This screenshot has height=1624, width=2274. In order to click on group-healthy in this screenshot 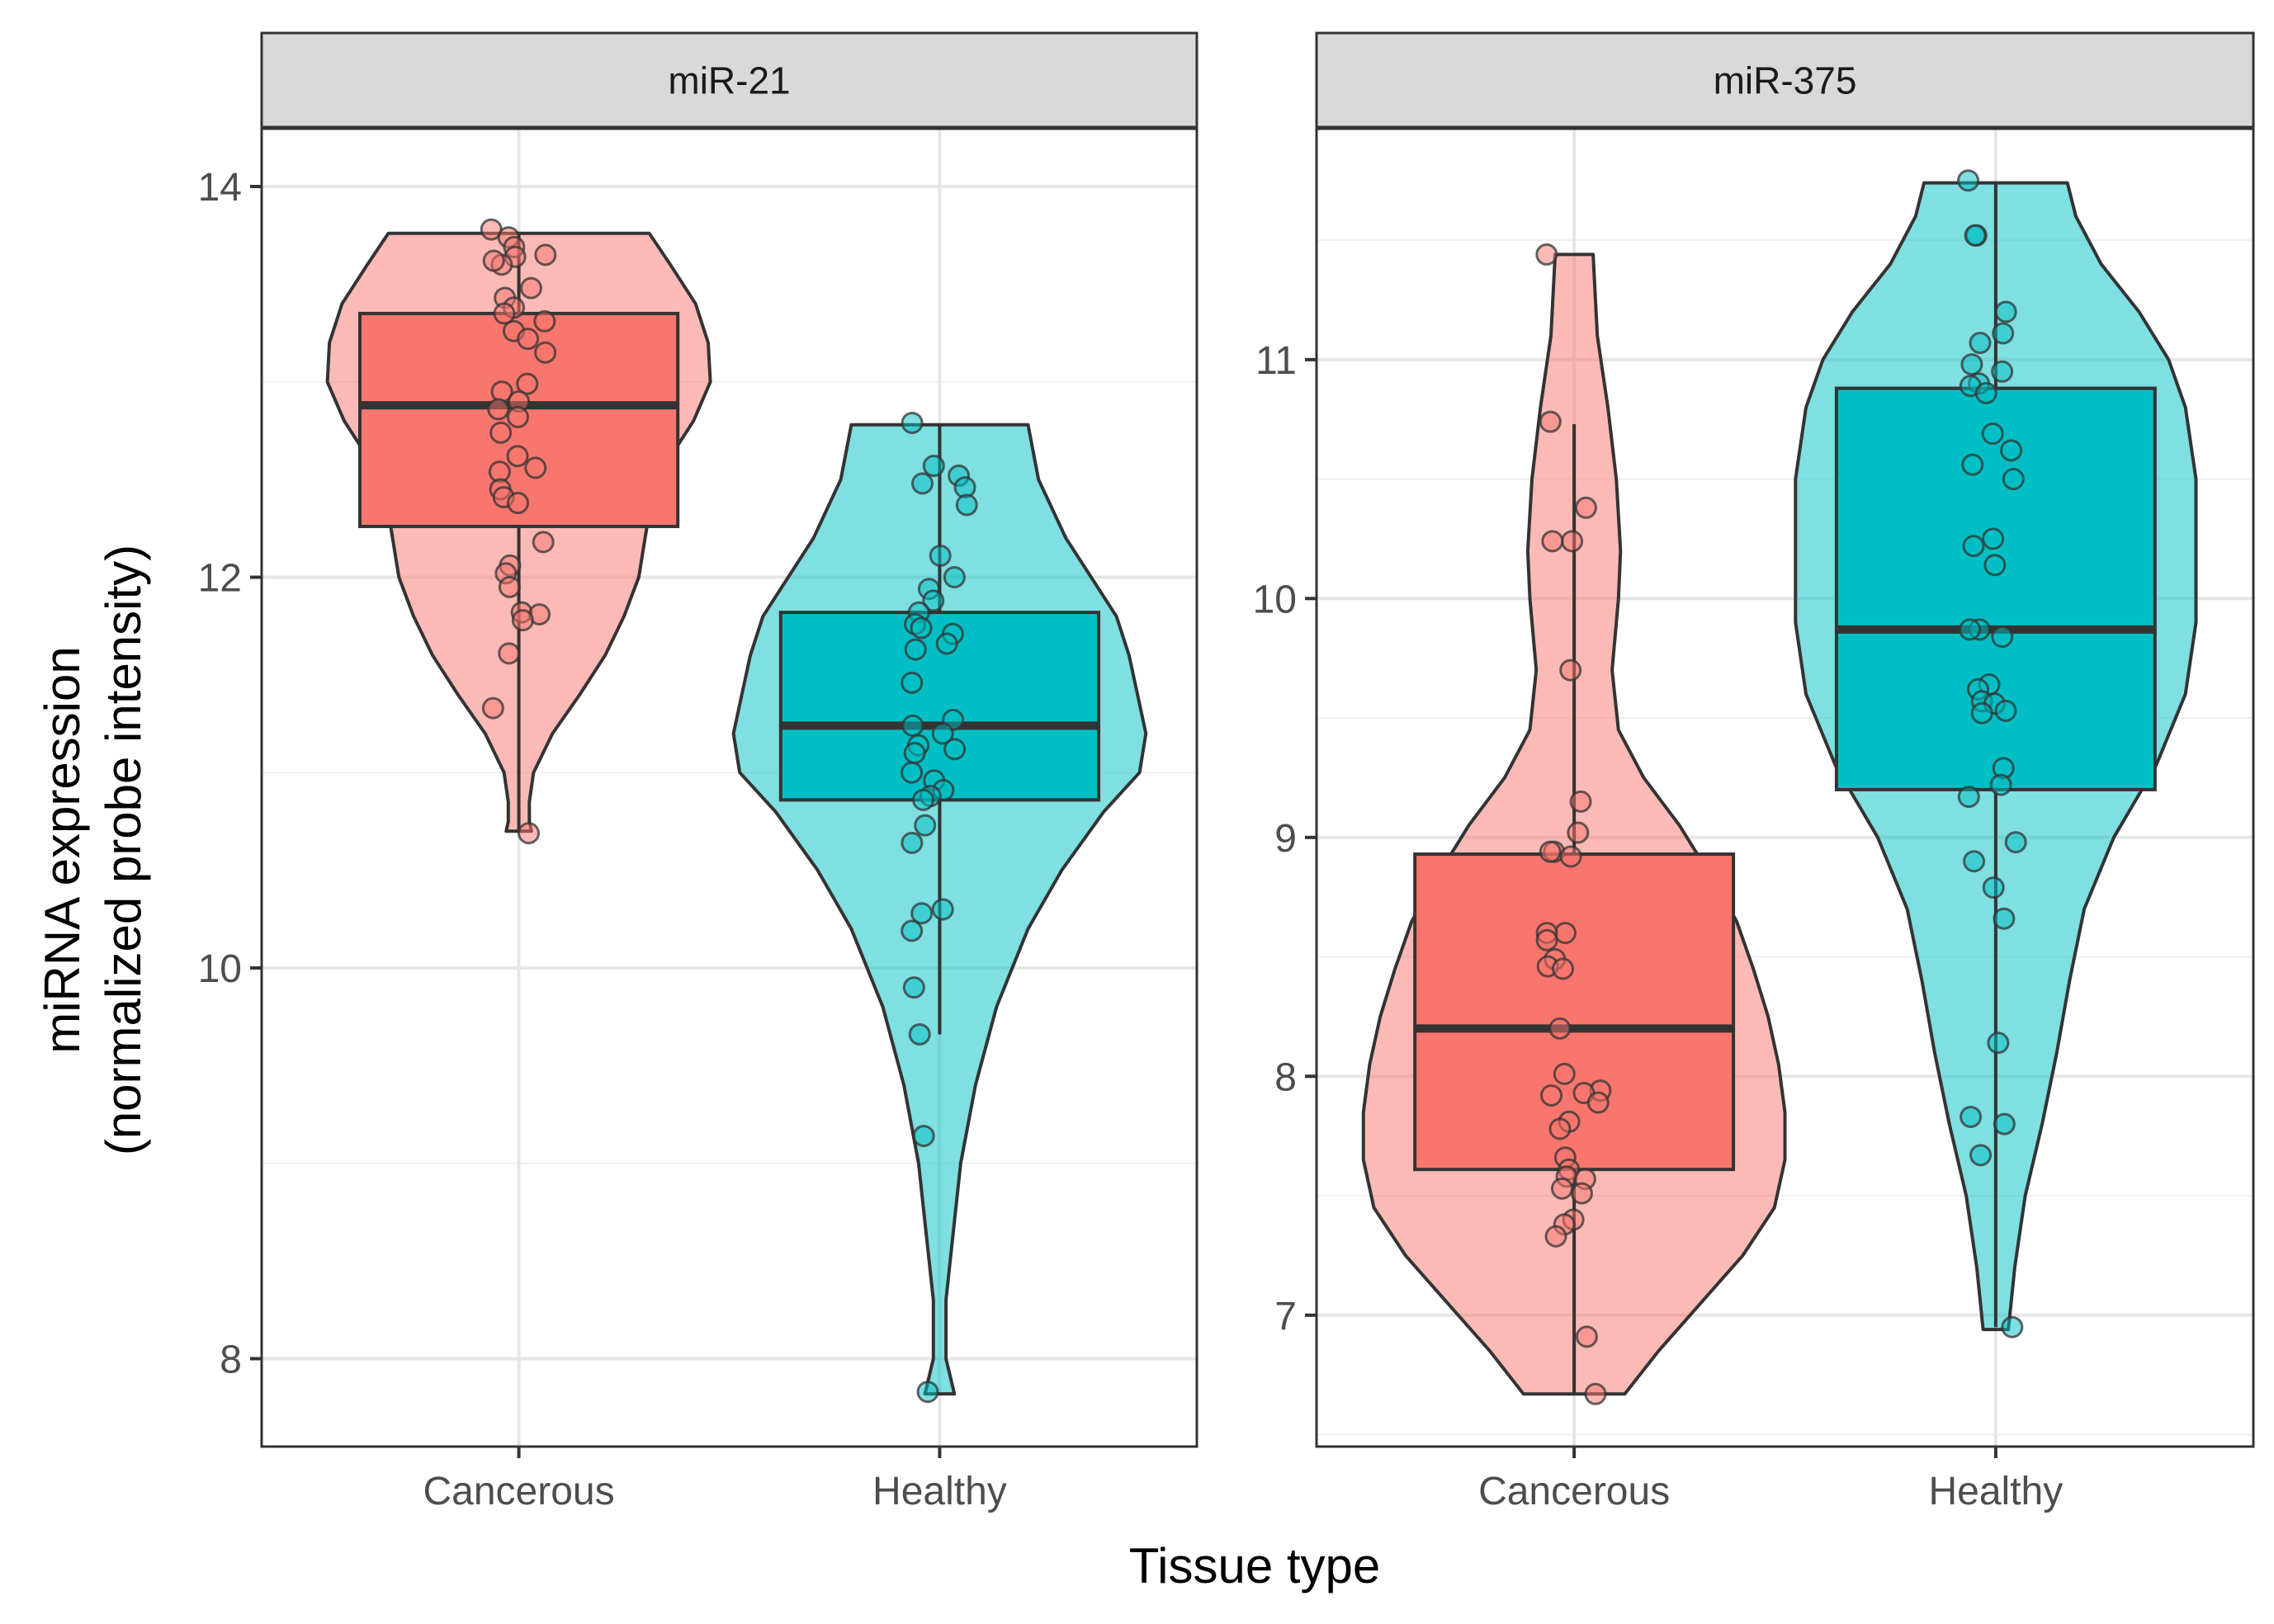, I will do `click(1996, 753)`.